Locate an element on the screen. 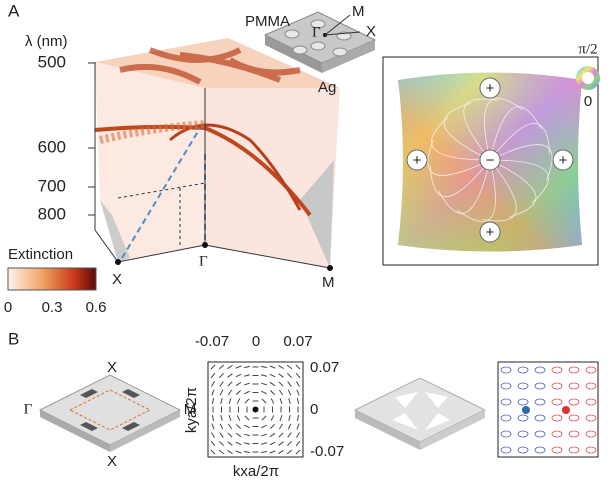  arrow is located at coordinates (161, 193).